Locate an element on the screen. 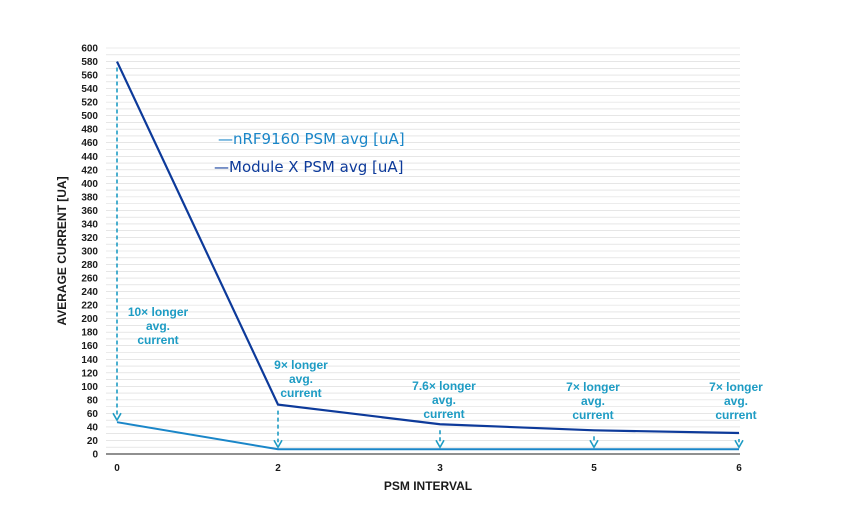  x-tick-label: 5 is located at coordinates (594, 468).